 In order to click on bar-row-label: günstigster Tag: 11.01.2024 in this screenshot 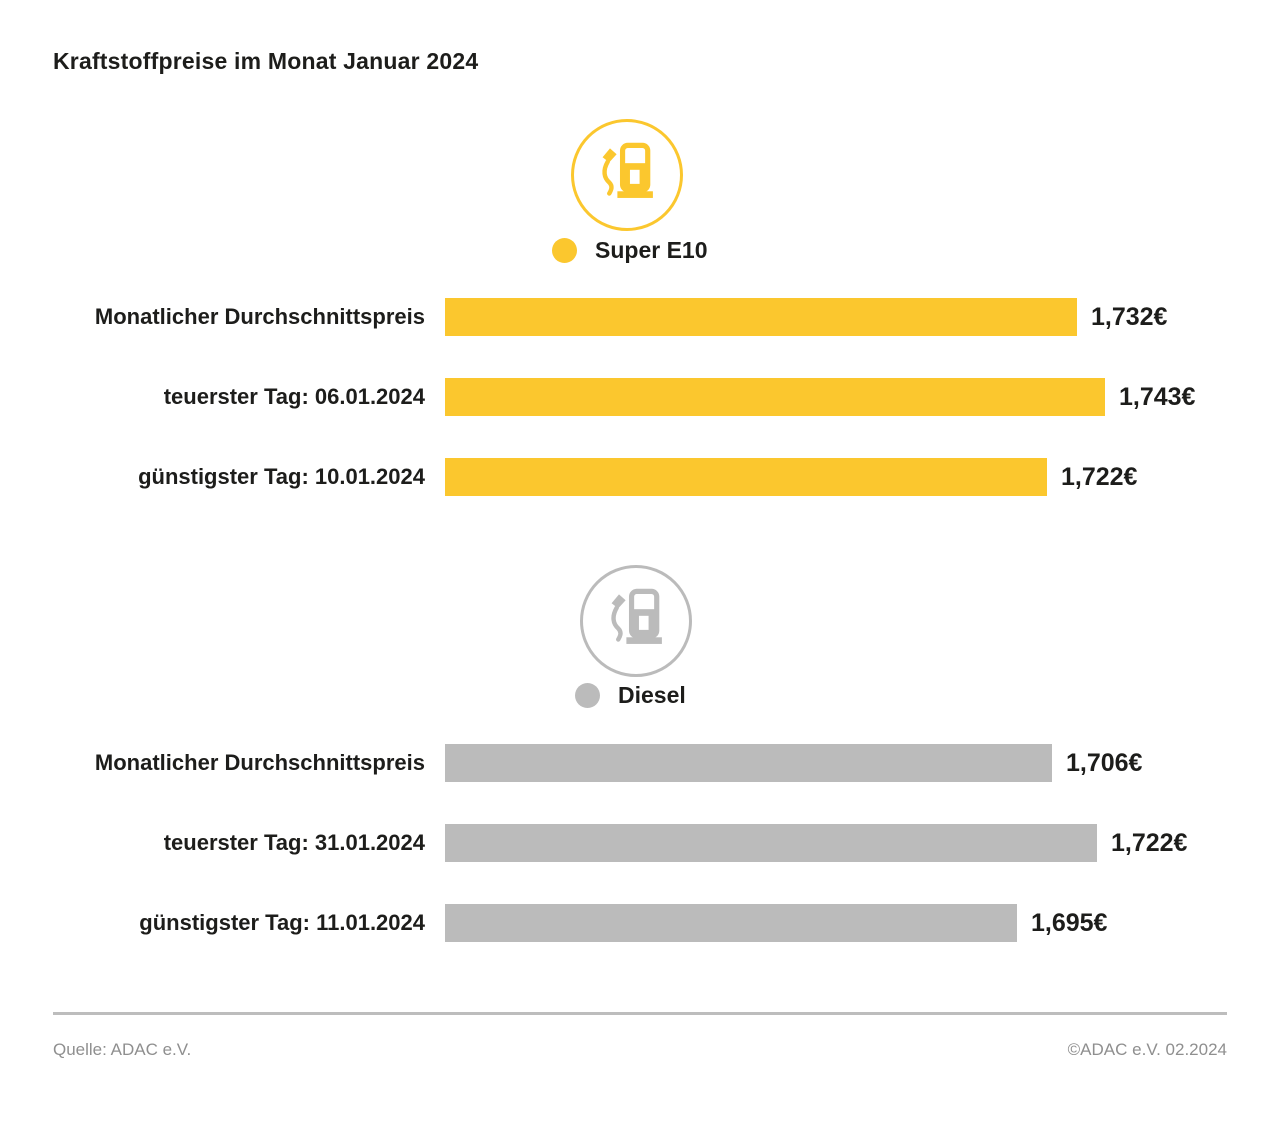, I will do `click(282, 922)`.